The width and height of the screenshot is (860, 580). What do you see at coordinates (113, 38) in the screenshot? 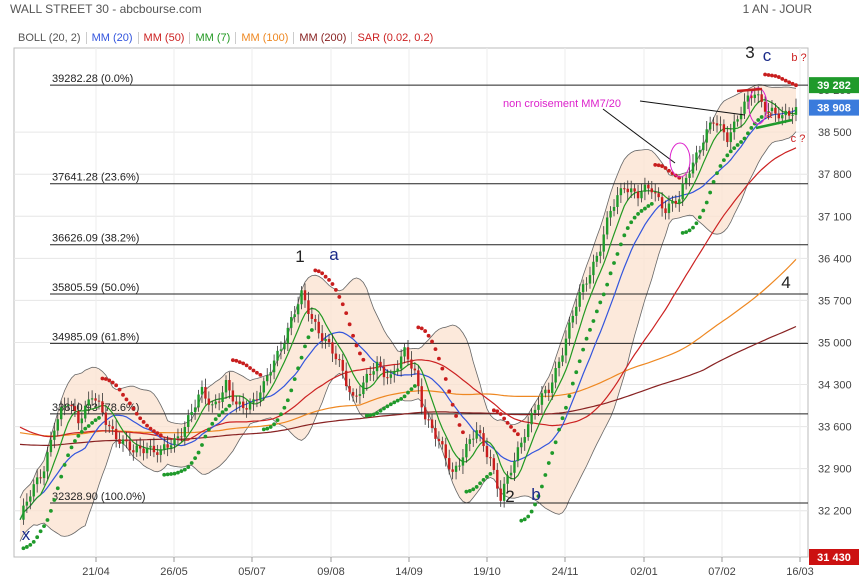
I see `legend-item-1: MM (20)` at bounding box center [113, 38].